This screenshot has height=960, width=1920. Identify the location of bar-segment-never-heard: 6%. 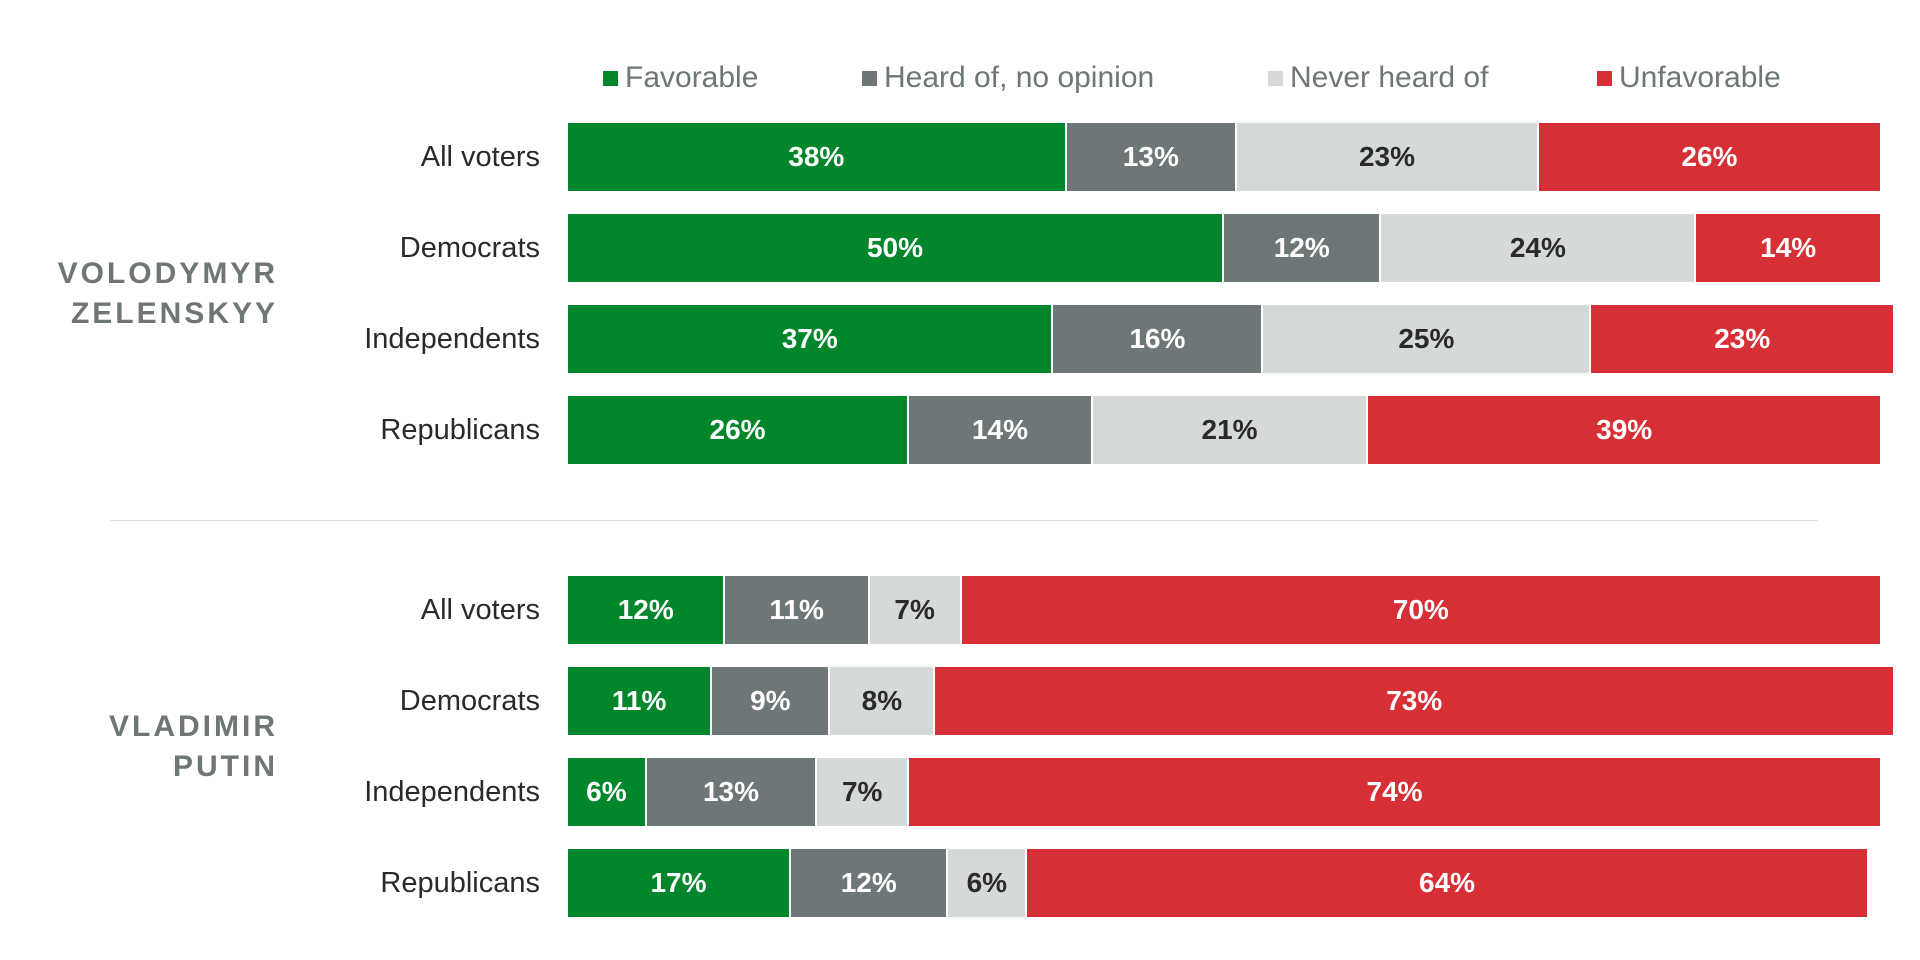
(987, 883).